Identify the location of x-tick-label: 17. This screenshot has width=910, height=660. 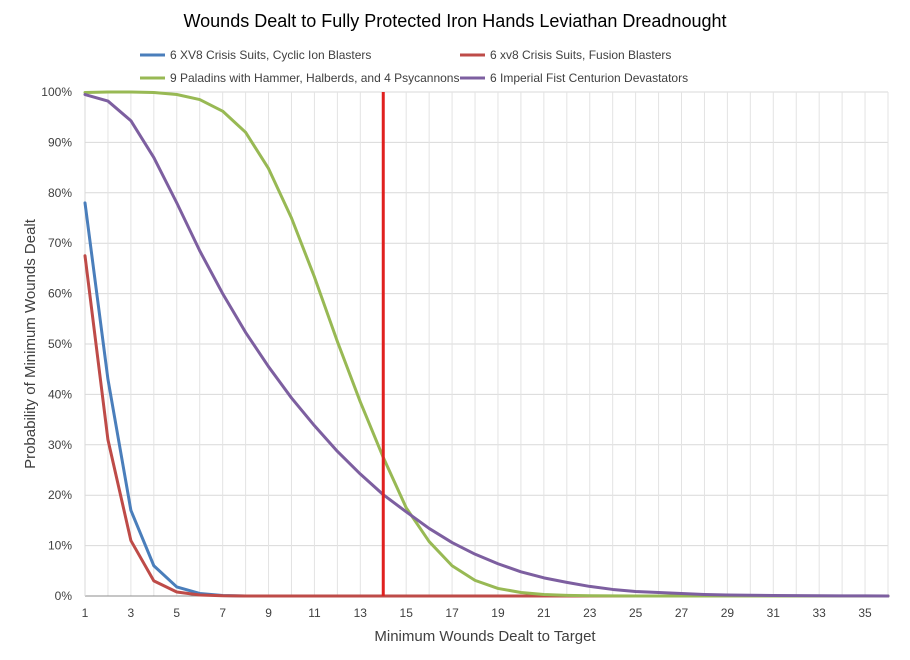
(452, 613).